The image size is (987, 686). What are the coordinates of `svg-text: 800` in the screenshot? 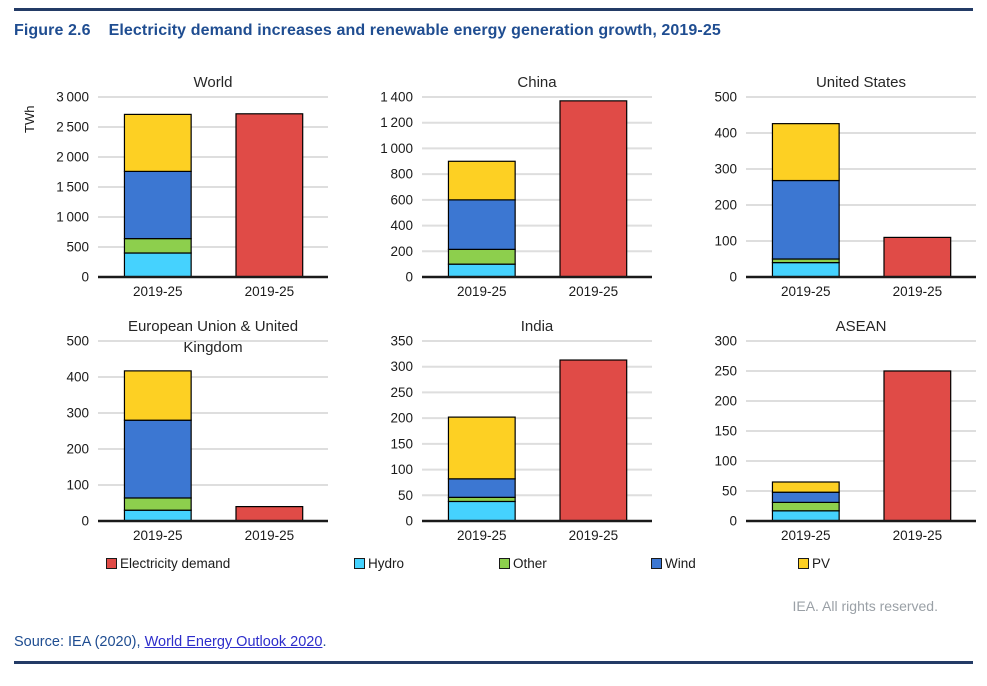 It's located at (401, 174).